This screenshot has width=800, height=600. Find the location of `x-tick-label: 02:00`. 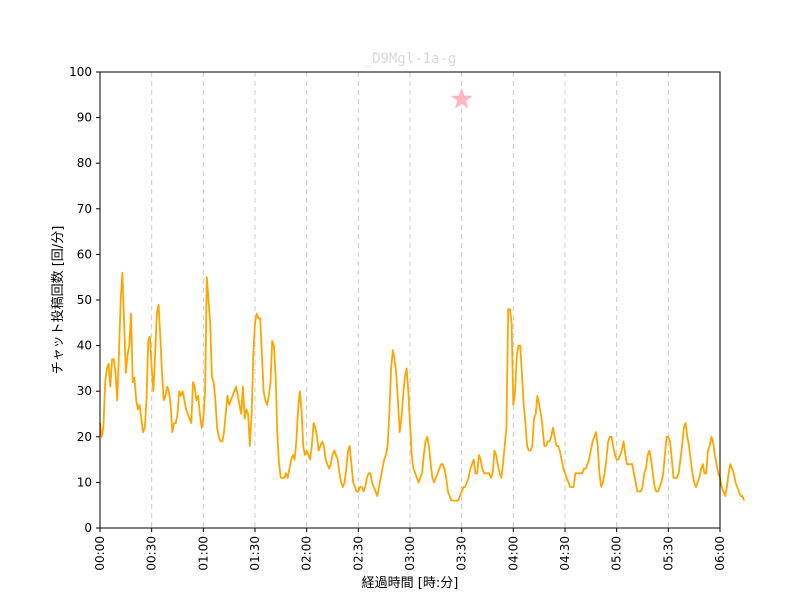

x-tick-label: 02:00 is located at coordinates (307, 553).